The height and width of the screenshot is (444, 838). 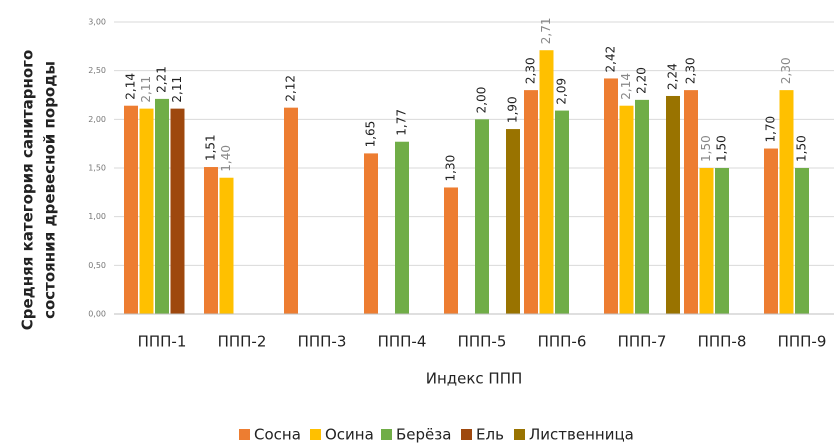 I want to click on value-label: 1,51, so click(x=211, y=147).